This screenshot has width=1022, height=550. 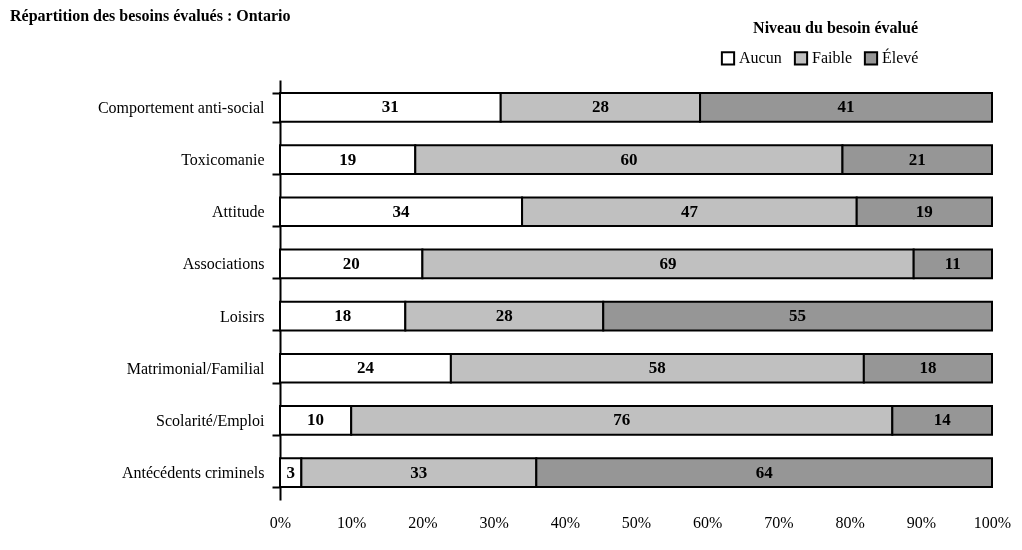 I want to click on data-label: 3, so click(x=290, y=472).